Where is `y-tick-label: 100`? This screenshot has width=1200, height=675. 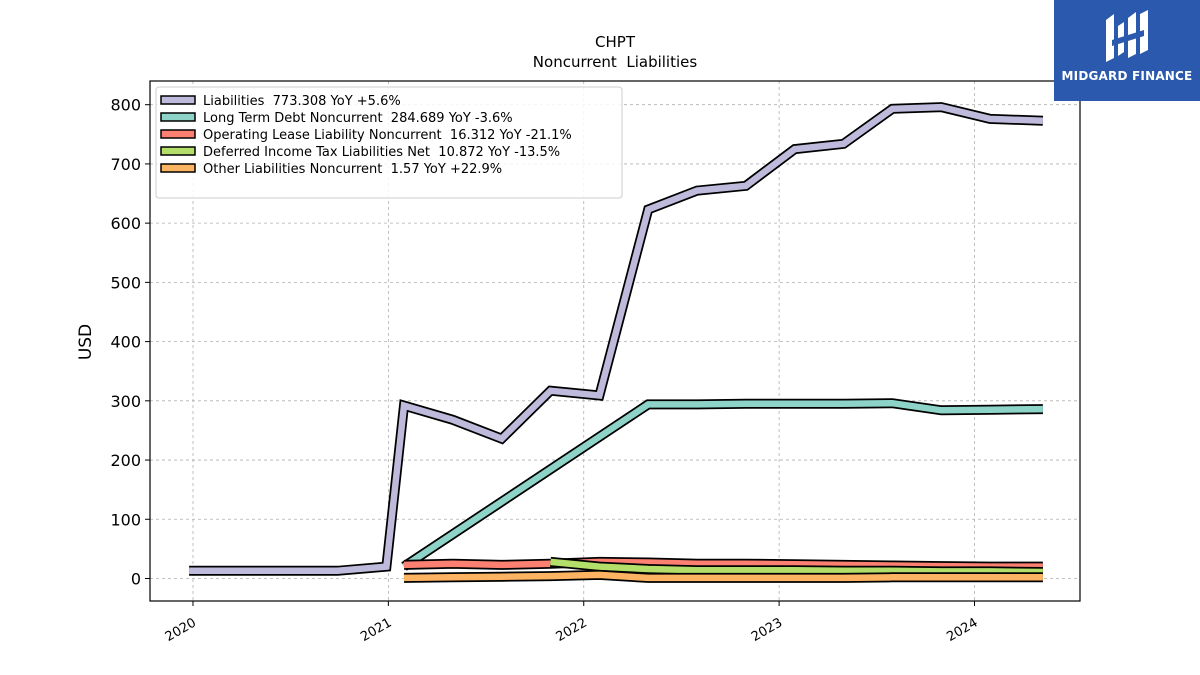
y-tick-label: 100 is located at coordinates (125, 519).